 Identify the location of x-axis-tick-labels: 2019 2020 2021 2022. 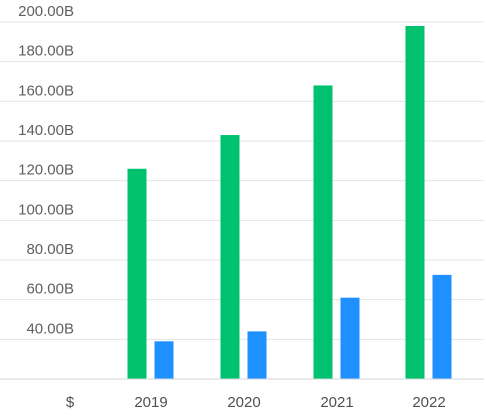
(289, 402).